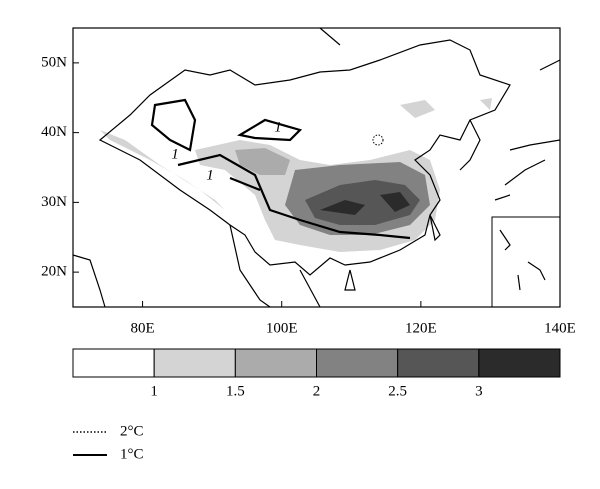 The width and height of the screenshot is (600, 489). Describe the element at coordinates (132, 431) in the screenshot. I see `legend-label: 2°C` at that location.